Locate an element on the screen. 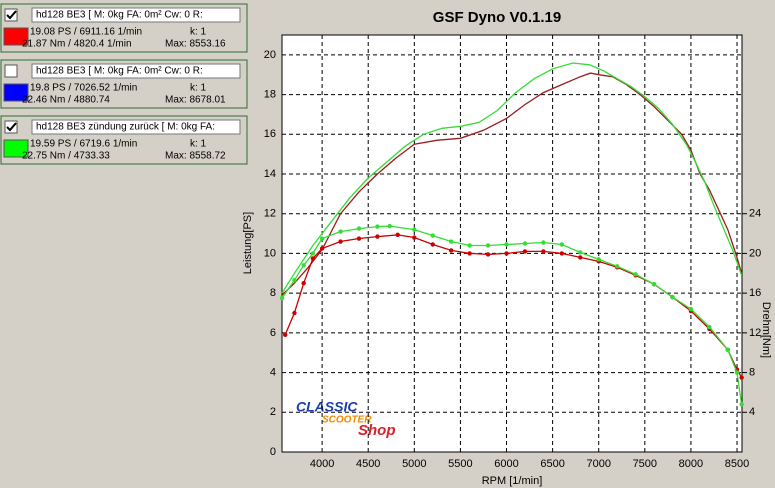 The height and width of the screenshot is (488, 775). x-tick-label: 5500 is located at coordinates (460, 464).